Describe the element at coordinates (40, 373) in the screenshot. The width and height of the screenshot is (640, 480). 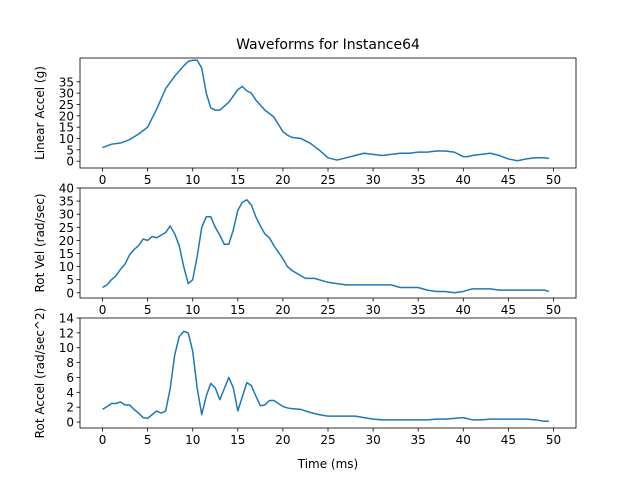
I see `y-axis-label: Rot Accel (rad/sec^2)` at that location.